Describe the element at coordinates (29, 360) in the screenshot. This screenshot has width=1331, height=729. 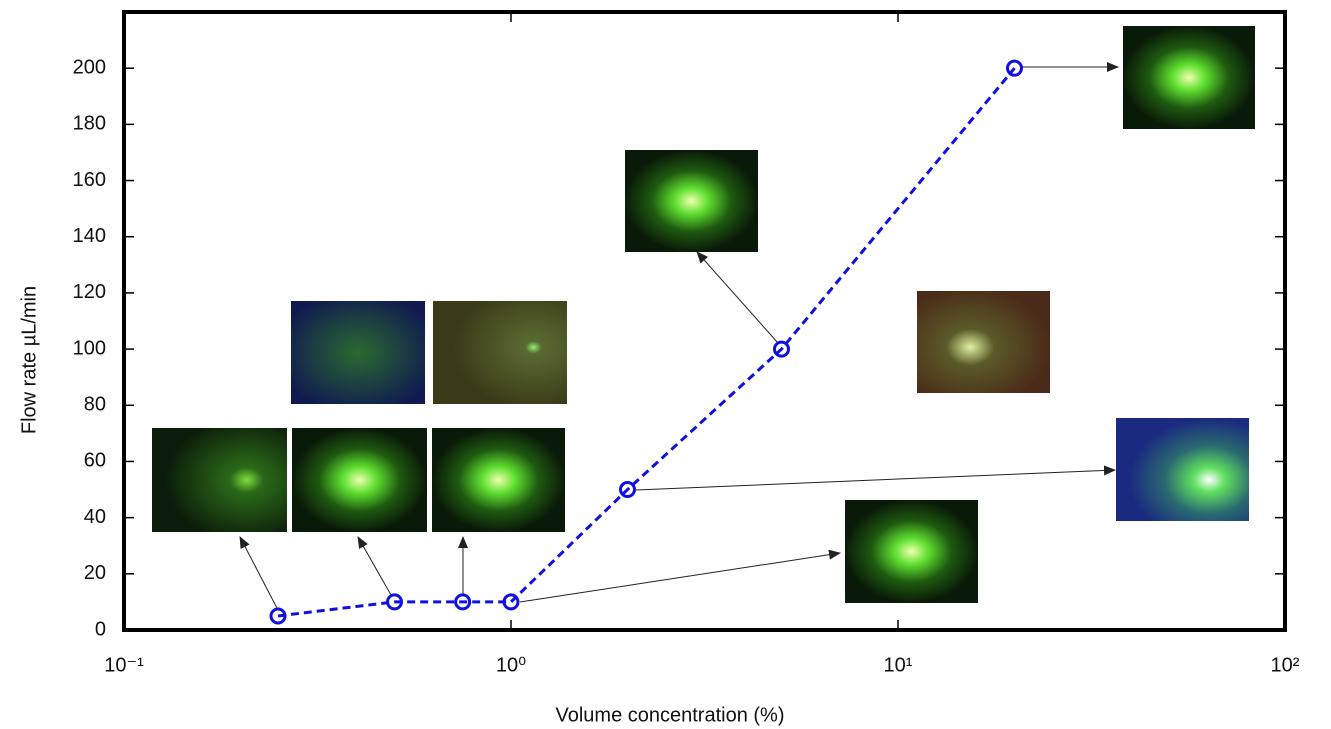
I see `y-axis-label: Flow rate µL/min` at that location.